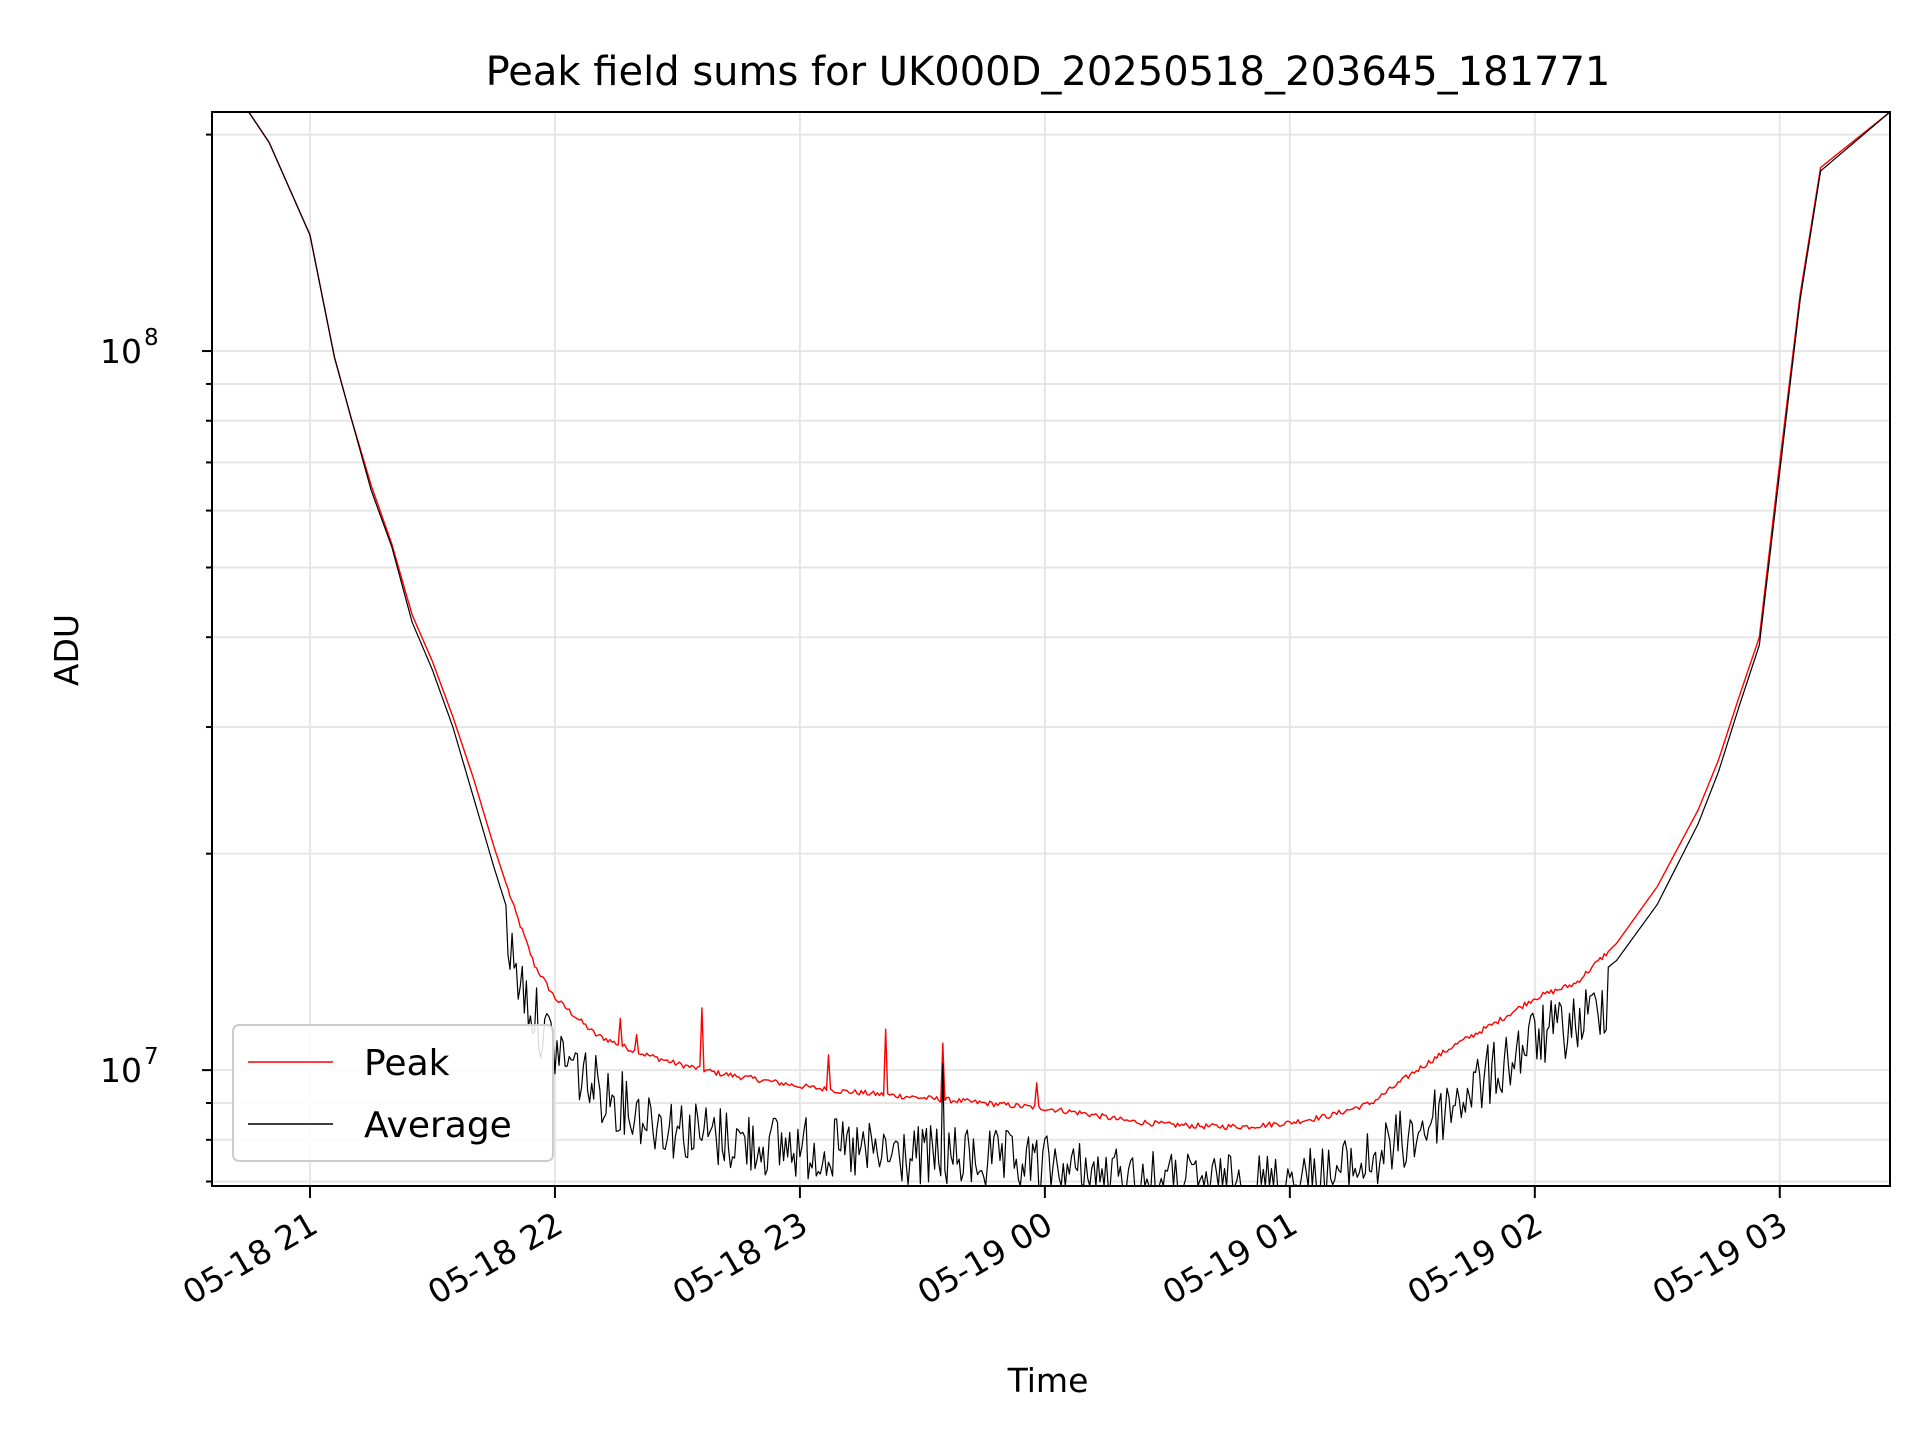  I want to click on legend-label-peak: Peak, so click(407, 1063).